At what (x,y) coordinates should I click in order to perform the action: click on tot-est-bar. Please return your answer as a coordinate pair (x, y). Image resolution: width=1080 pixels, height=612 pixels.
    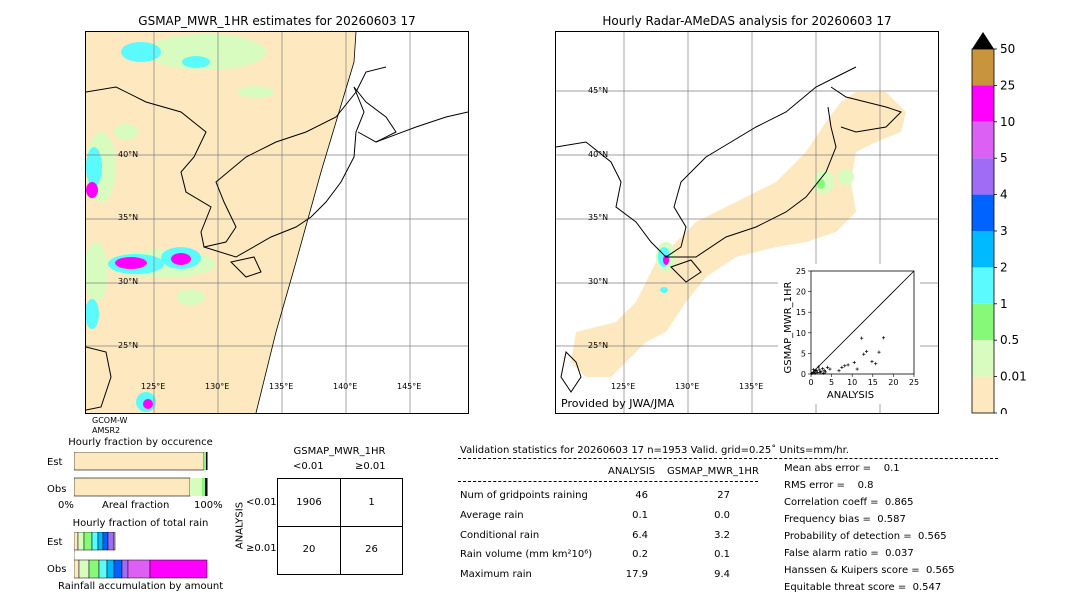
    Looking at the image, I should click on (94, 541).